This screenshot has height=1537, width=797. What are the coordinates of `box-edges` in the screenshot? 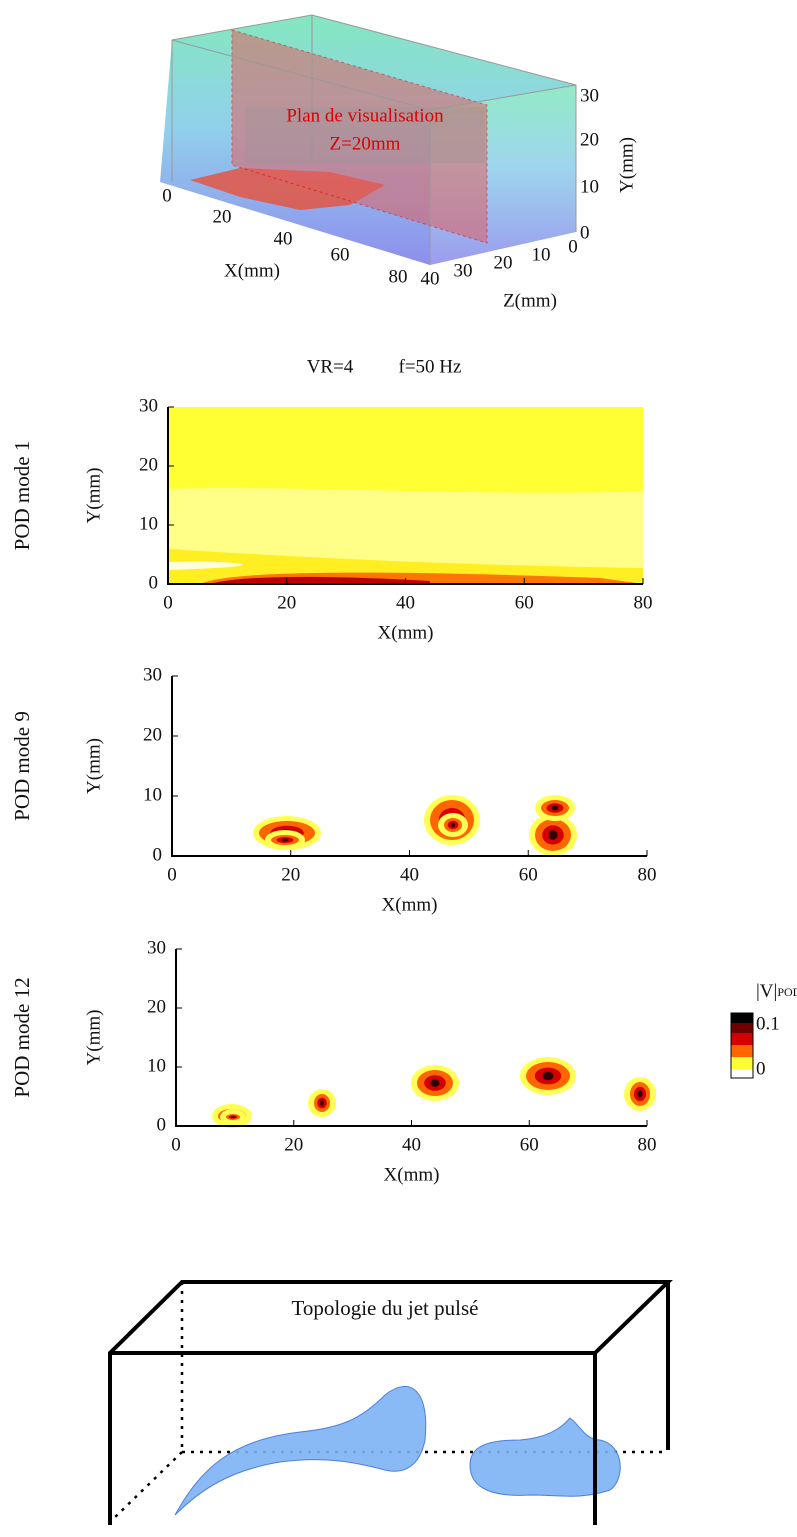 It's located at (374, 139).